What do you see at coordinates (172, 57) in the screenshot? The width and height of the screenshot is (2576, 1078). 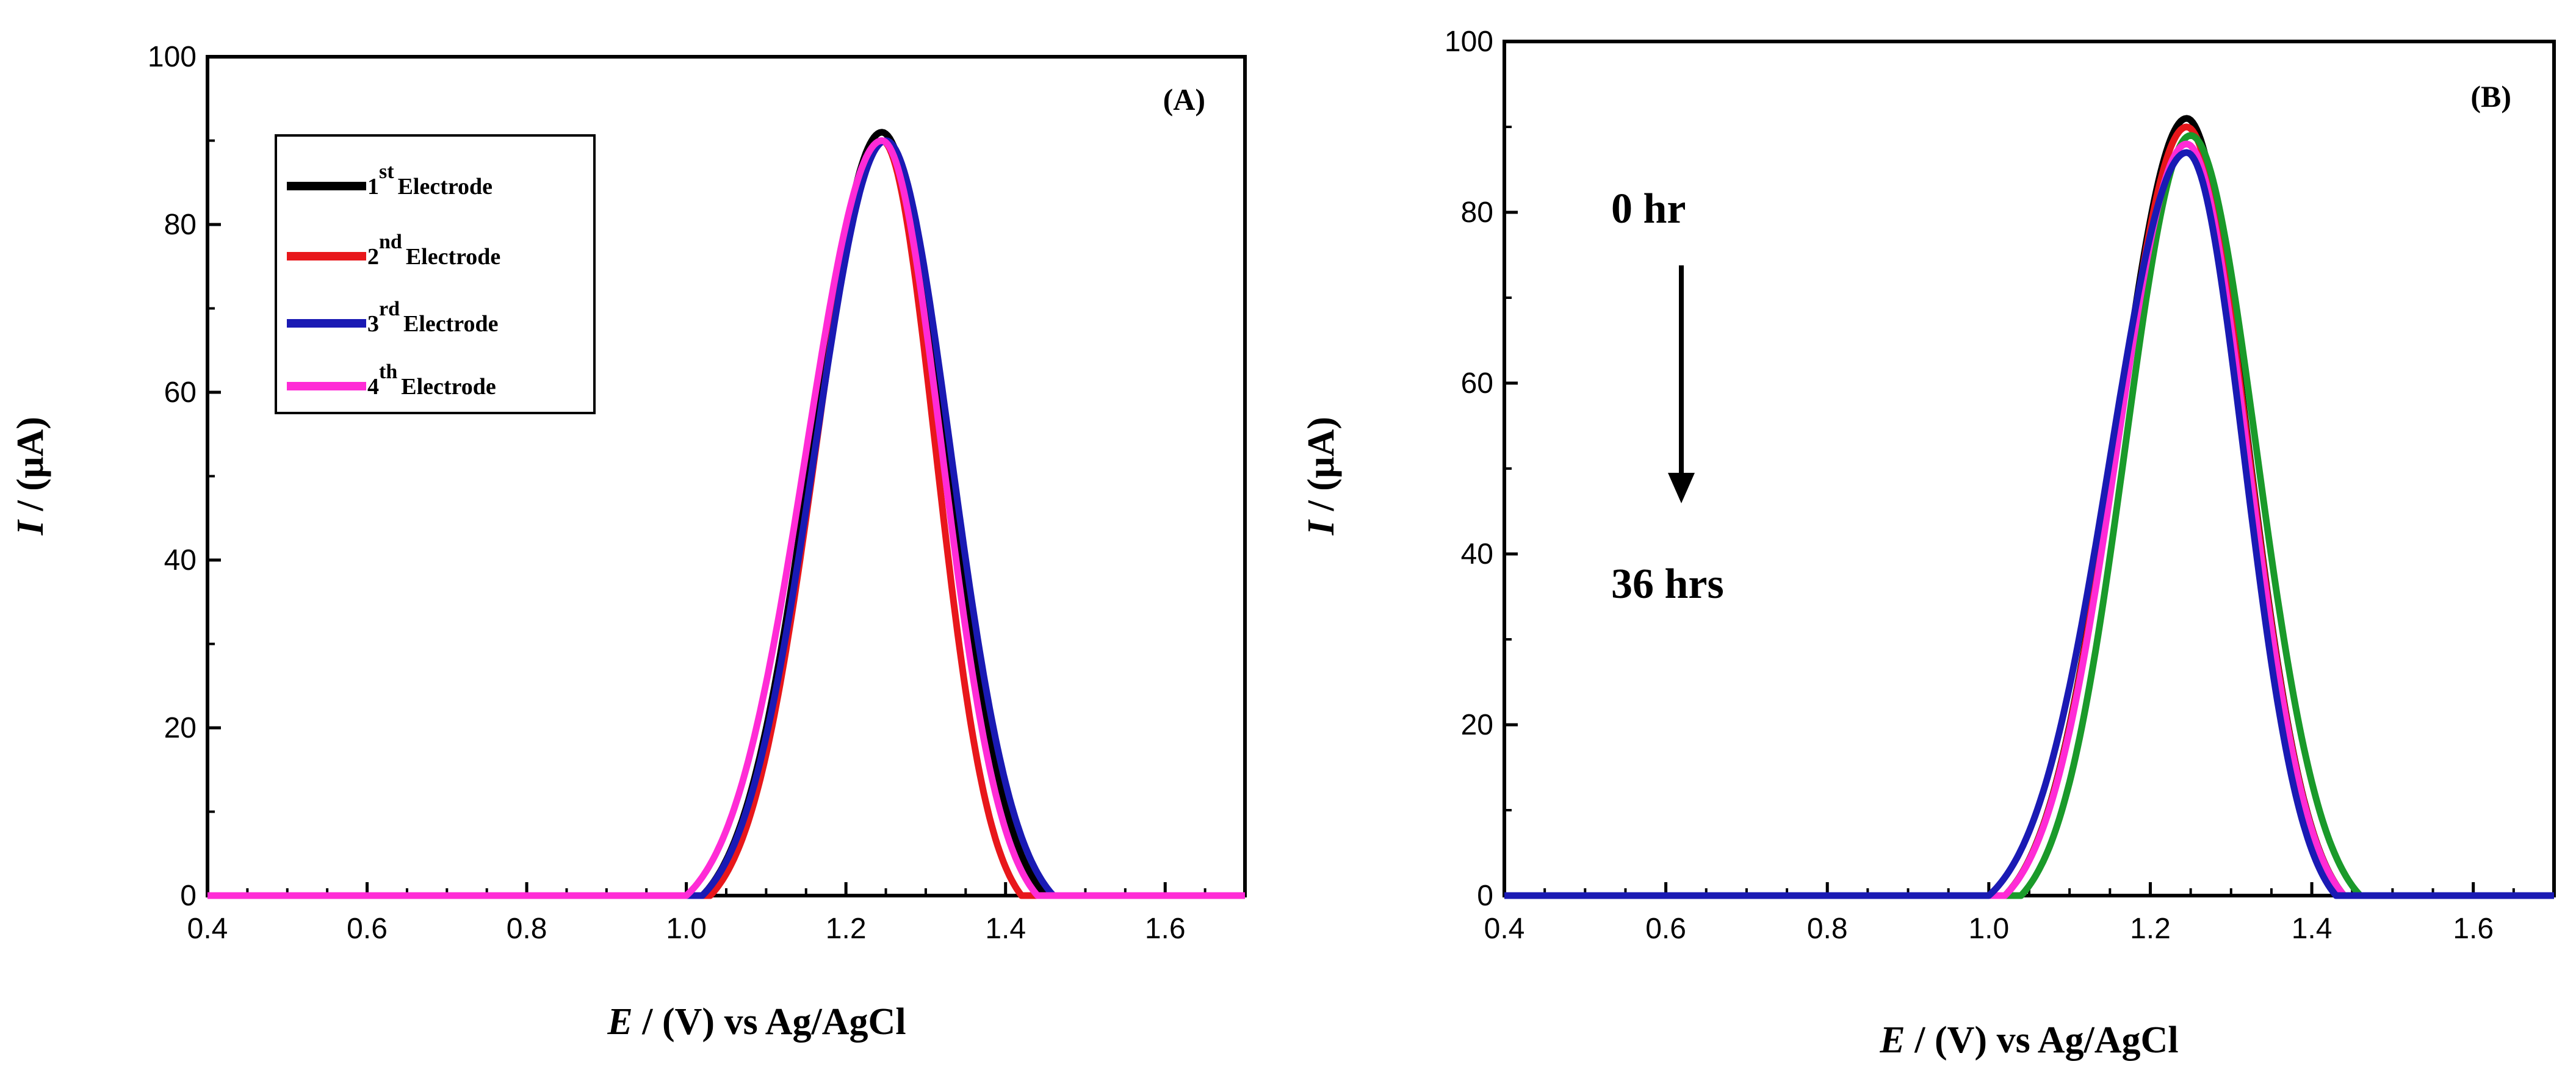 I see `y-tick-label-a: 100` at bounding box center [172, 57].